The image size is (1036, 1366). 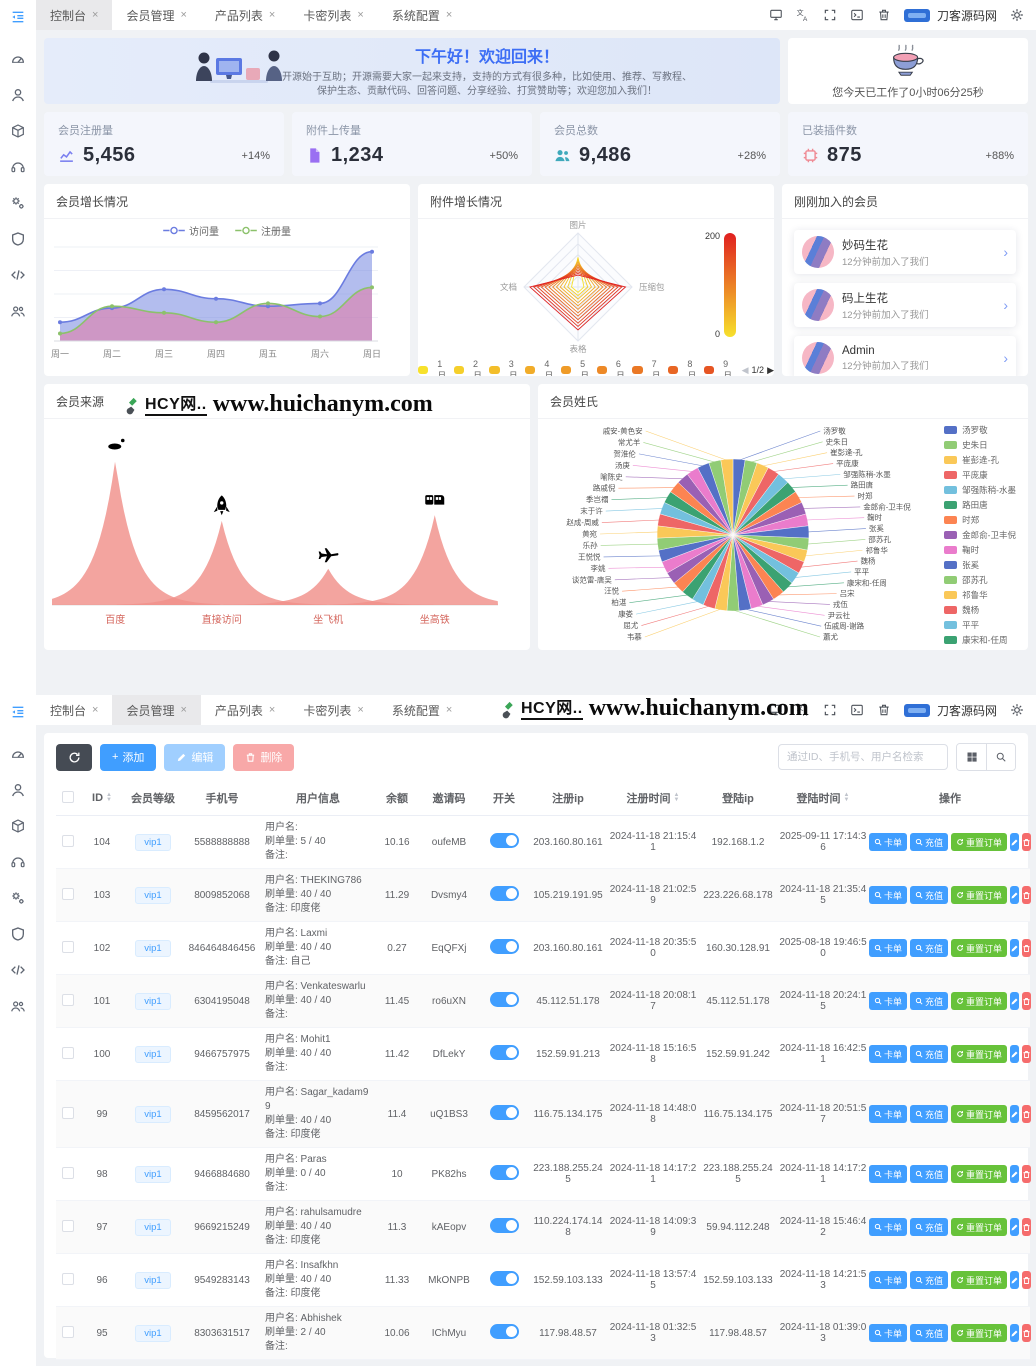 I want to click on legend-item-注册量: 注册量, so click(x=263, y=230).